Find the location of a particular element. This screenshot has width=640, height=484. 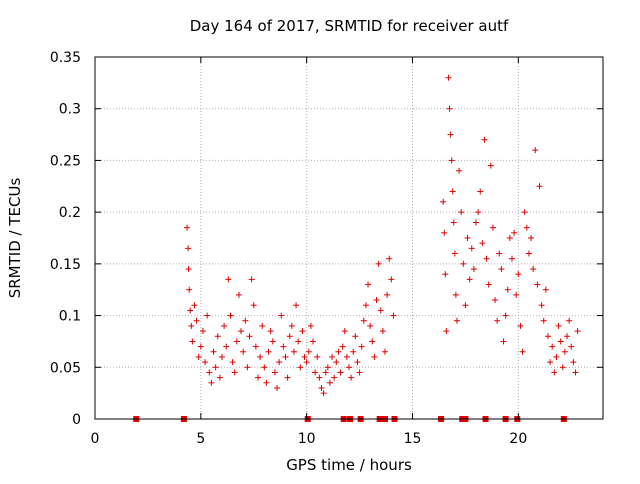

x-tick-label: 15 is located at coordinates (413, 439).